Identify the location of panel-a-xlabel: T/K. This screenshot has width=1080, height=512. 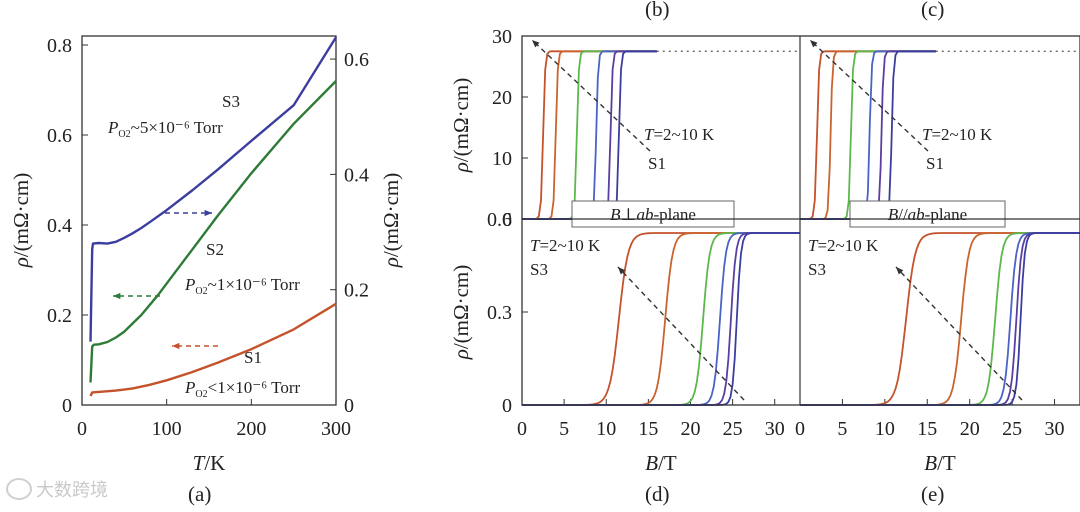
(209, 463).